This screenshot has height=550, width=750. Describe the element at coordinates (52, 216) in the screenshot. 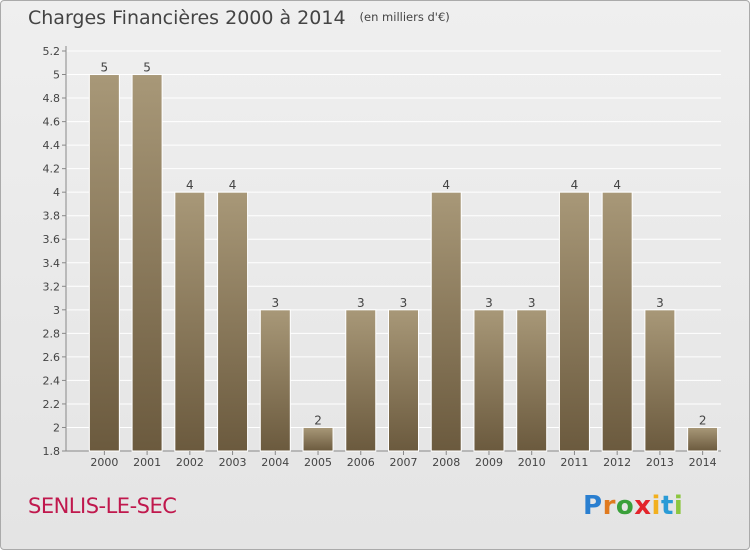

I see `y-tick-label: 3.8` at that location.